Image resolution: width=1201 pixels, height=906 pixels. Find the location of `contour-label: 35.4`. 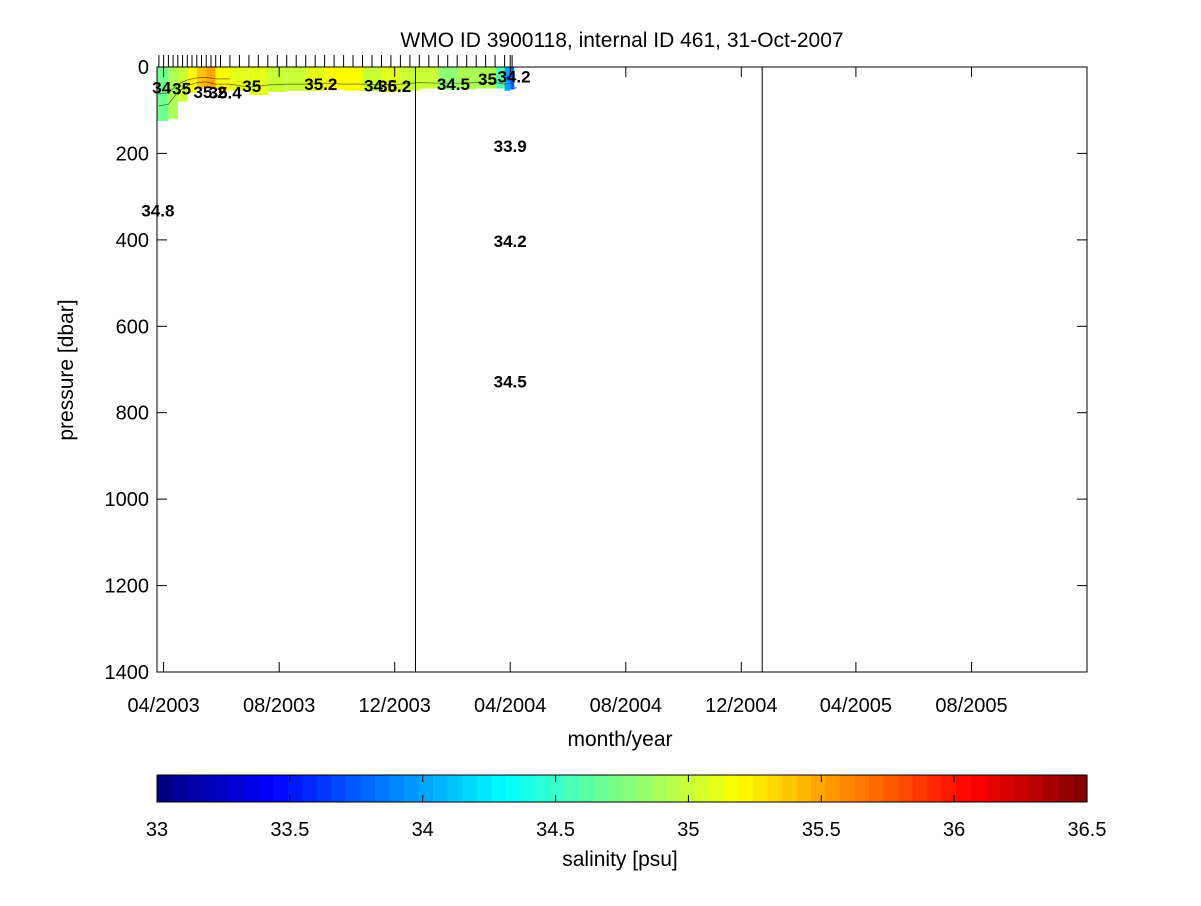

contour-label: 35.4 is located at coordinates (226, 93).